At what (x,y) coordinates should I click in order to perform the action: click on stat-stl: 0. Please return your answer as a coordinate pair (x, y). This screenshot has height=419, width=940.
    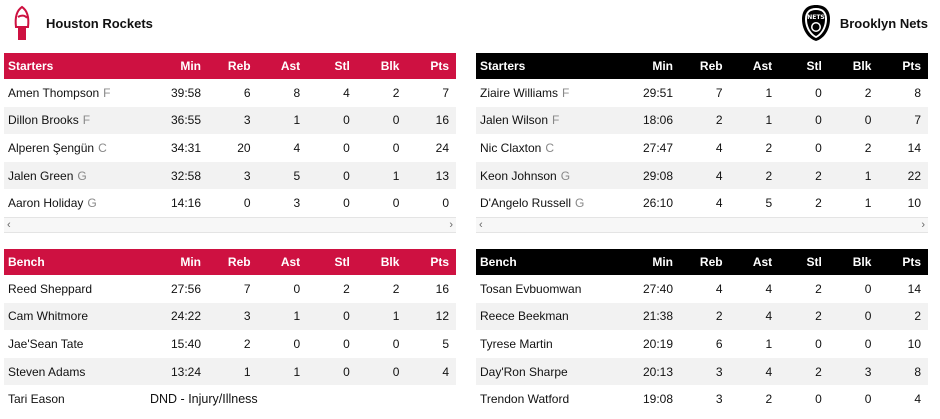
    Looking at the image, I should click on (346, 175).